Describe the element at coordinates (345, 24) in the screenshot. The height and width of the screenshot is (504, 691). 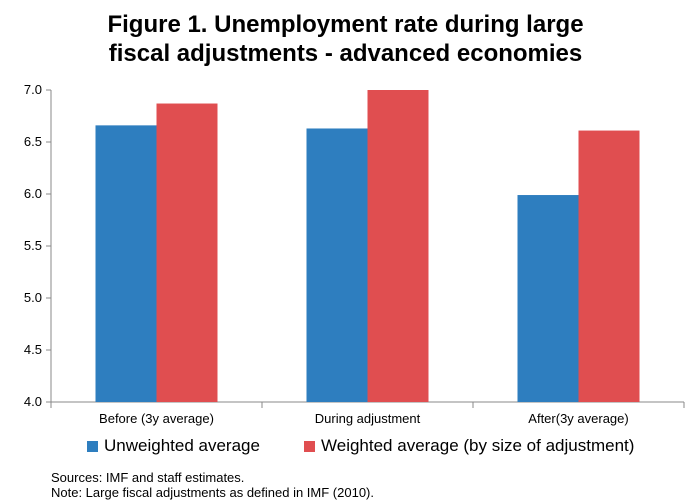
I see `chart-title-line-1: Figure 1. Unemployment rate during large` at that location.